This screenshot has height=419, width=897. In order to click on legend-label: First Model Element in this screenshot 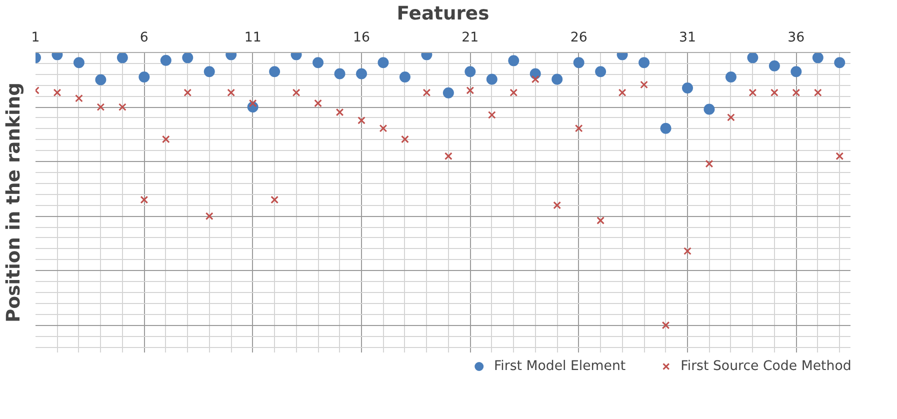, I will do `click(560, 366)`.